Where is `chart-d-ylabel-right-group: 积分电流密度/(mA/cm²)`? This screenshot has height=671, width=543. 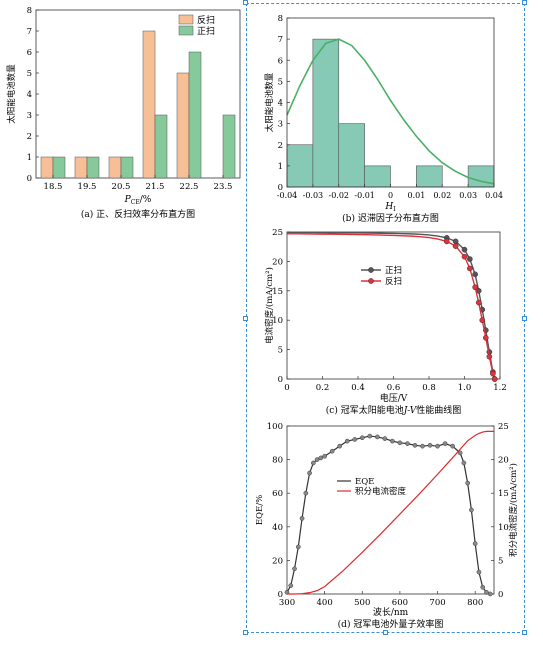 chart-d-ylabel-right-group: 积分电流密度/(mA/cm²) is located at coordinates (513, 510).